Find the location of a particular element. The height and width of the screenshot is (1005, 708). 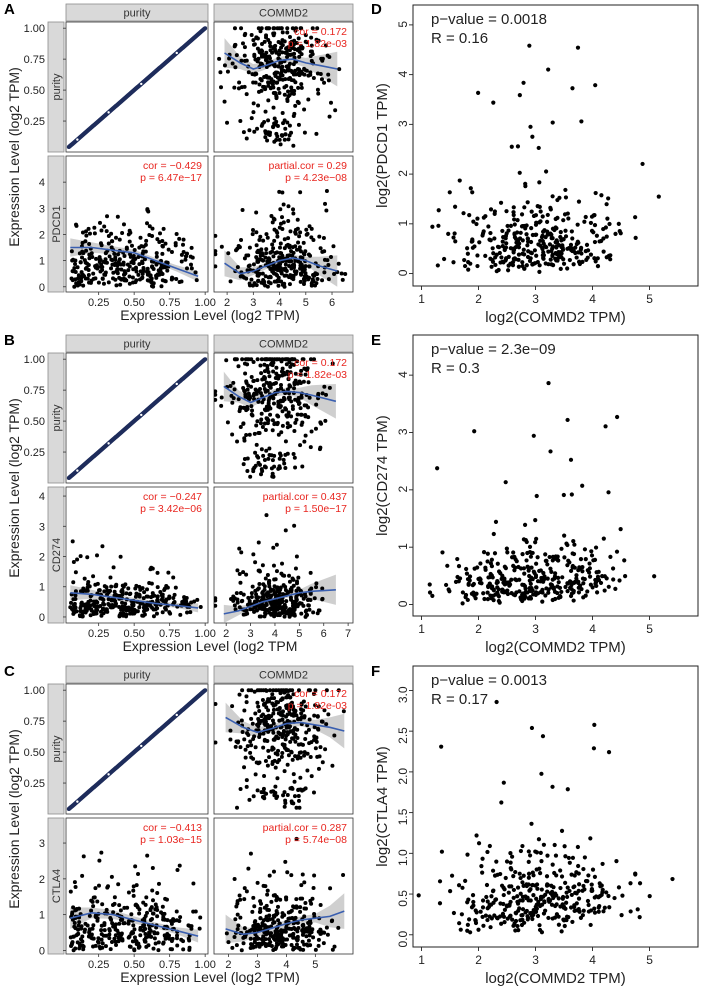

col-strip-label: purity is located at coordinates (137, 676).